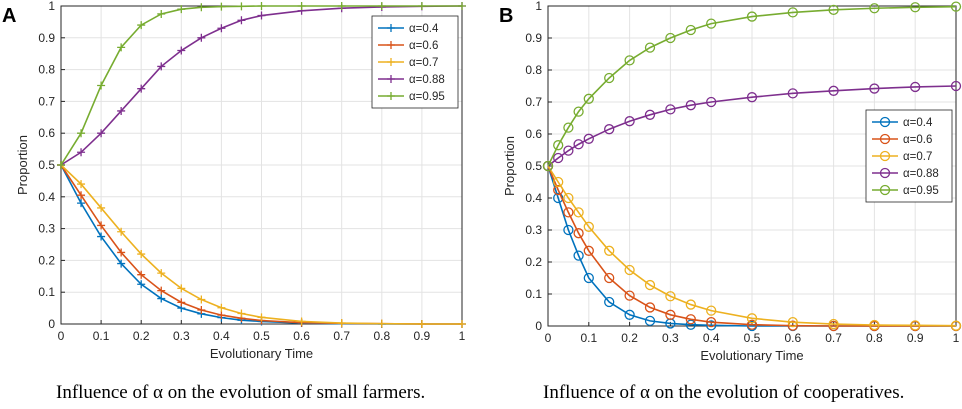 Image resolution: width=962 pixels, height=409 pixels. I want to click on y-tick-label: 0.9, so click(533, 38).